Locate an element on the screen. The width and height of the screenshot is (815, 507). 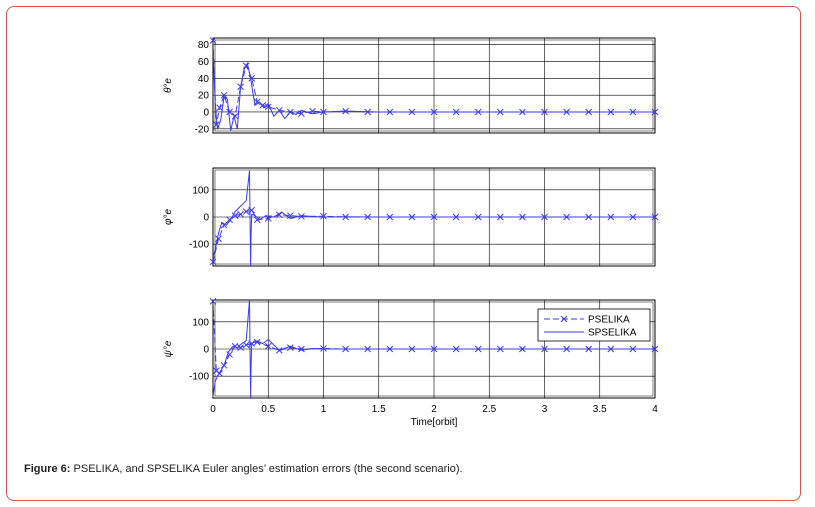
y-axis-label: θ°e is located at coordinates (168, 85).